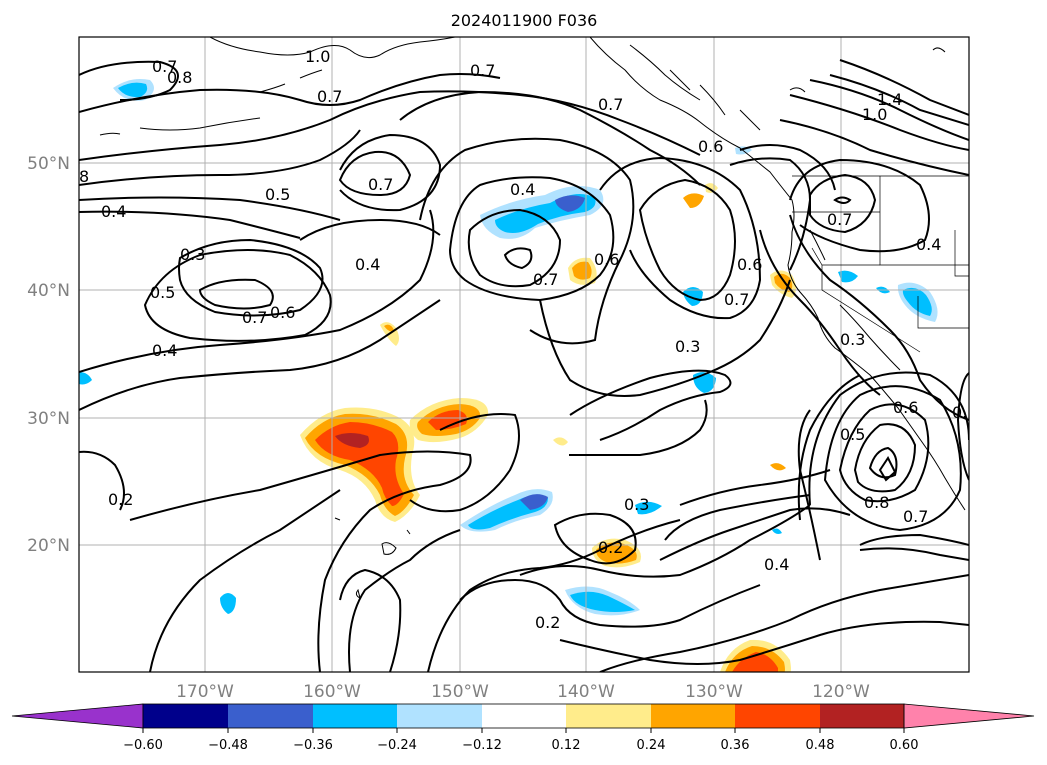 The width and height of the screenshot is (1047, 765). I want to click on latitude-labels: 50°N 40°N 30°N 20°N, so click(48, 355).